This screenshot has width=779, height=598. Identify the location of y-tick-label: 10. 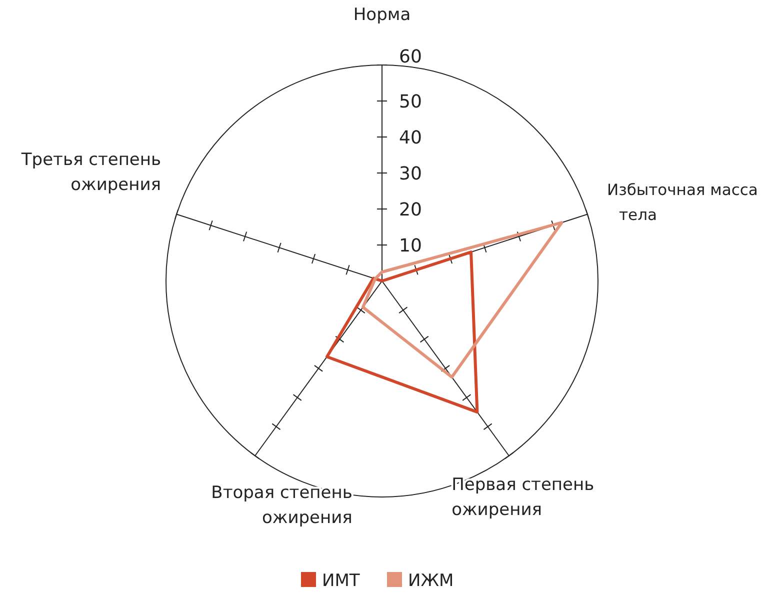
(410, 245).